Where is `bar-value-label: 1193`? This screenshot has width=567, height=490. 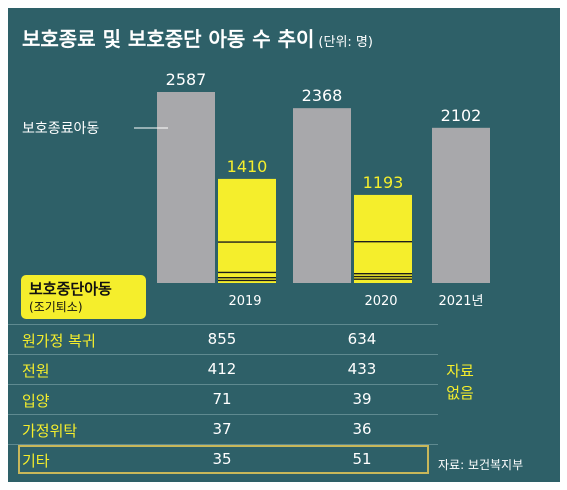
bar-value-label: 1193 is located at coordinates (383, 182).